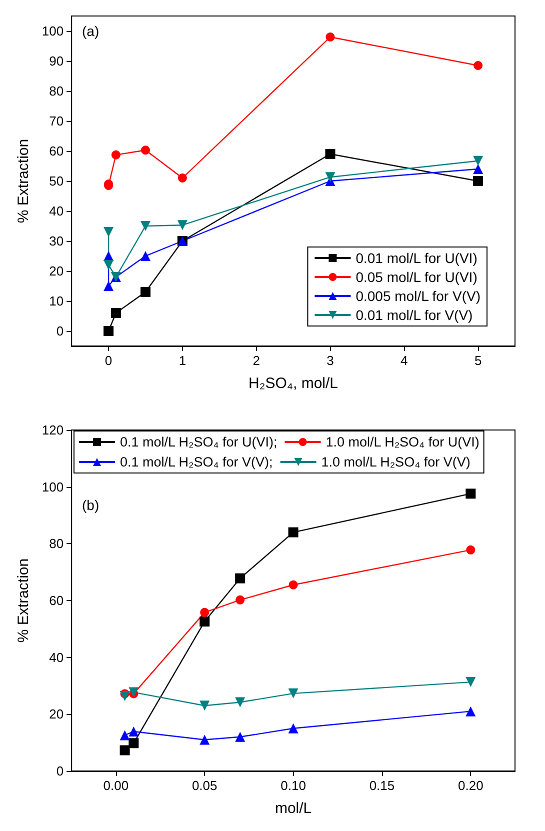 The width and height of the screenshot is (545, 831). Describe the element at coordinates (395, 462) in the screenshot. I see `legend-label: 1.0 mol/L H₂SO₄ for V(V)` at that location.